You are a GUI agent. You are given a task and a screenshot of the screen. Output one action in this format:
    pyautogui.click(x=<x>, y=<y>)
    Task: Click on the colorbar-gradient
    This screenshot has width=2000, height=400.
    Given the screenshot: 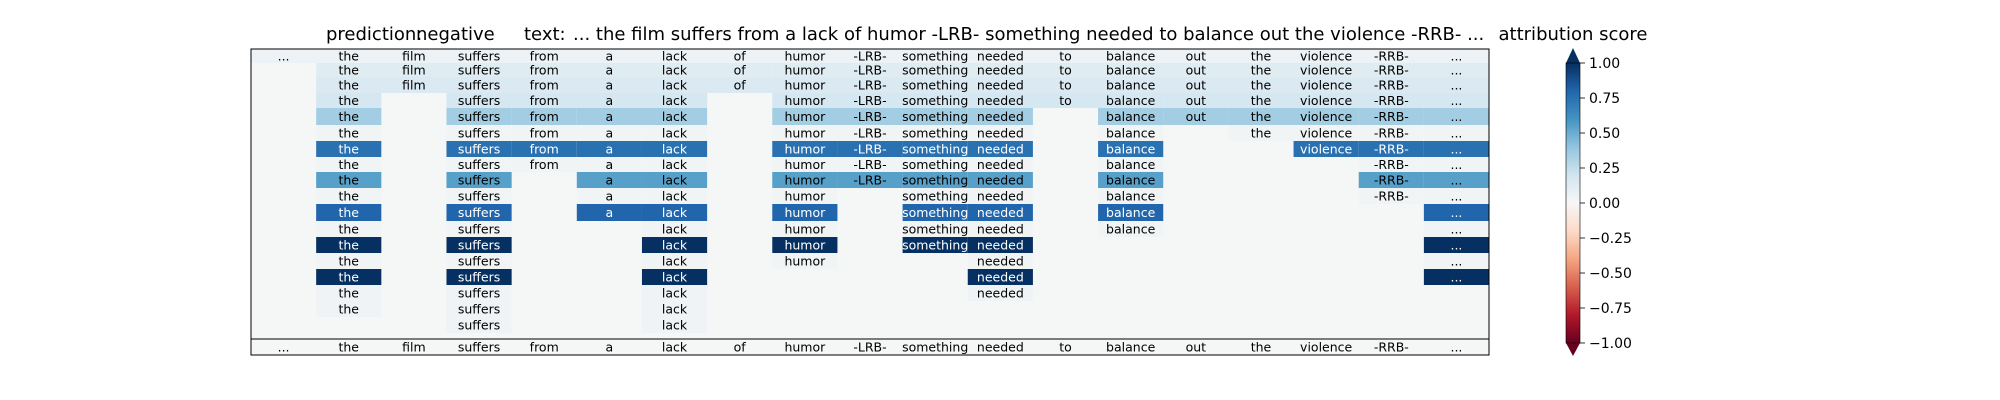 What is the action you would take?
    pyautogui.click(x=1573, y=203)
    